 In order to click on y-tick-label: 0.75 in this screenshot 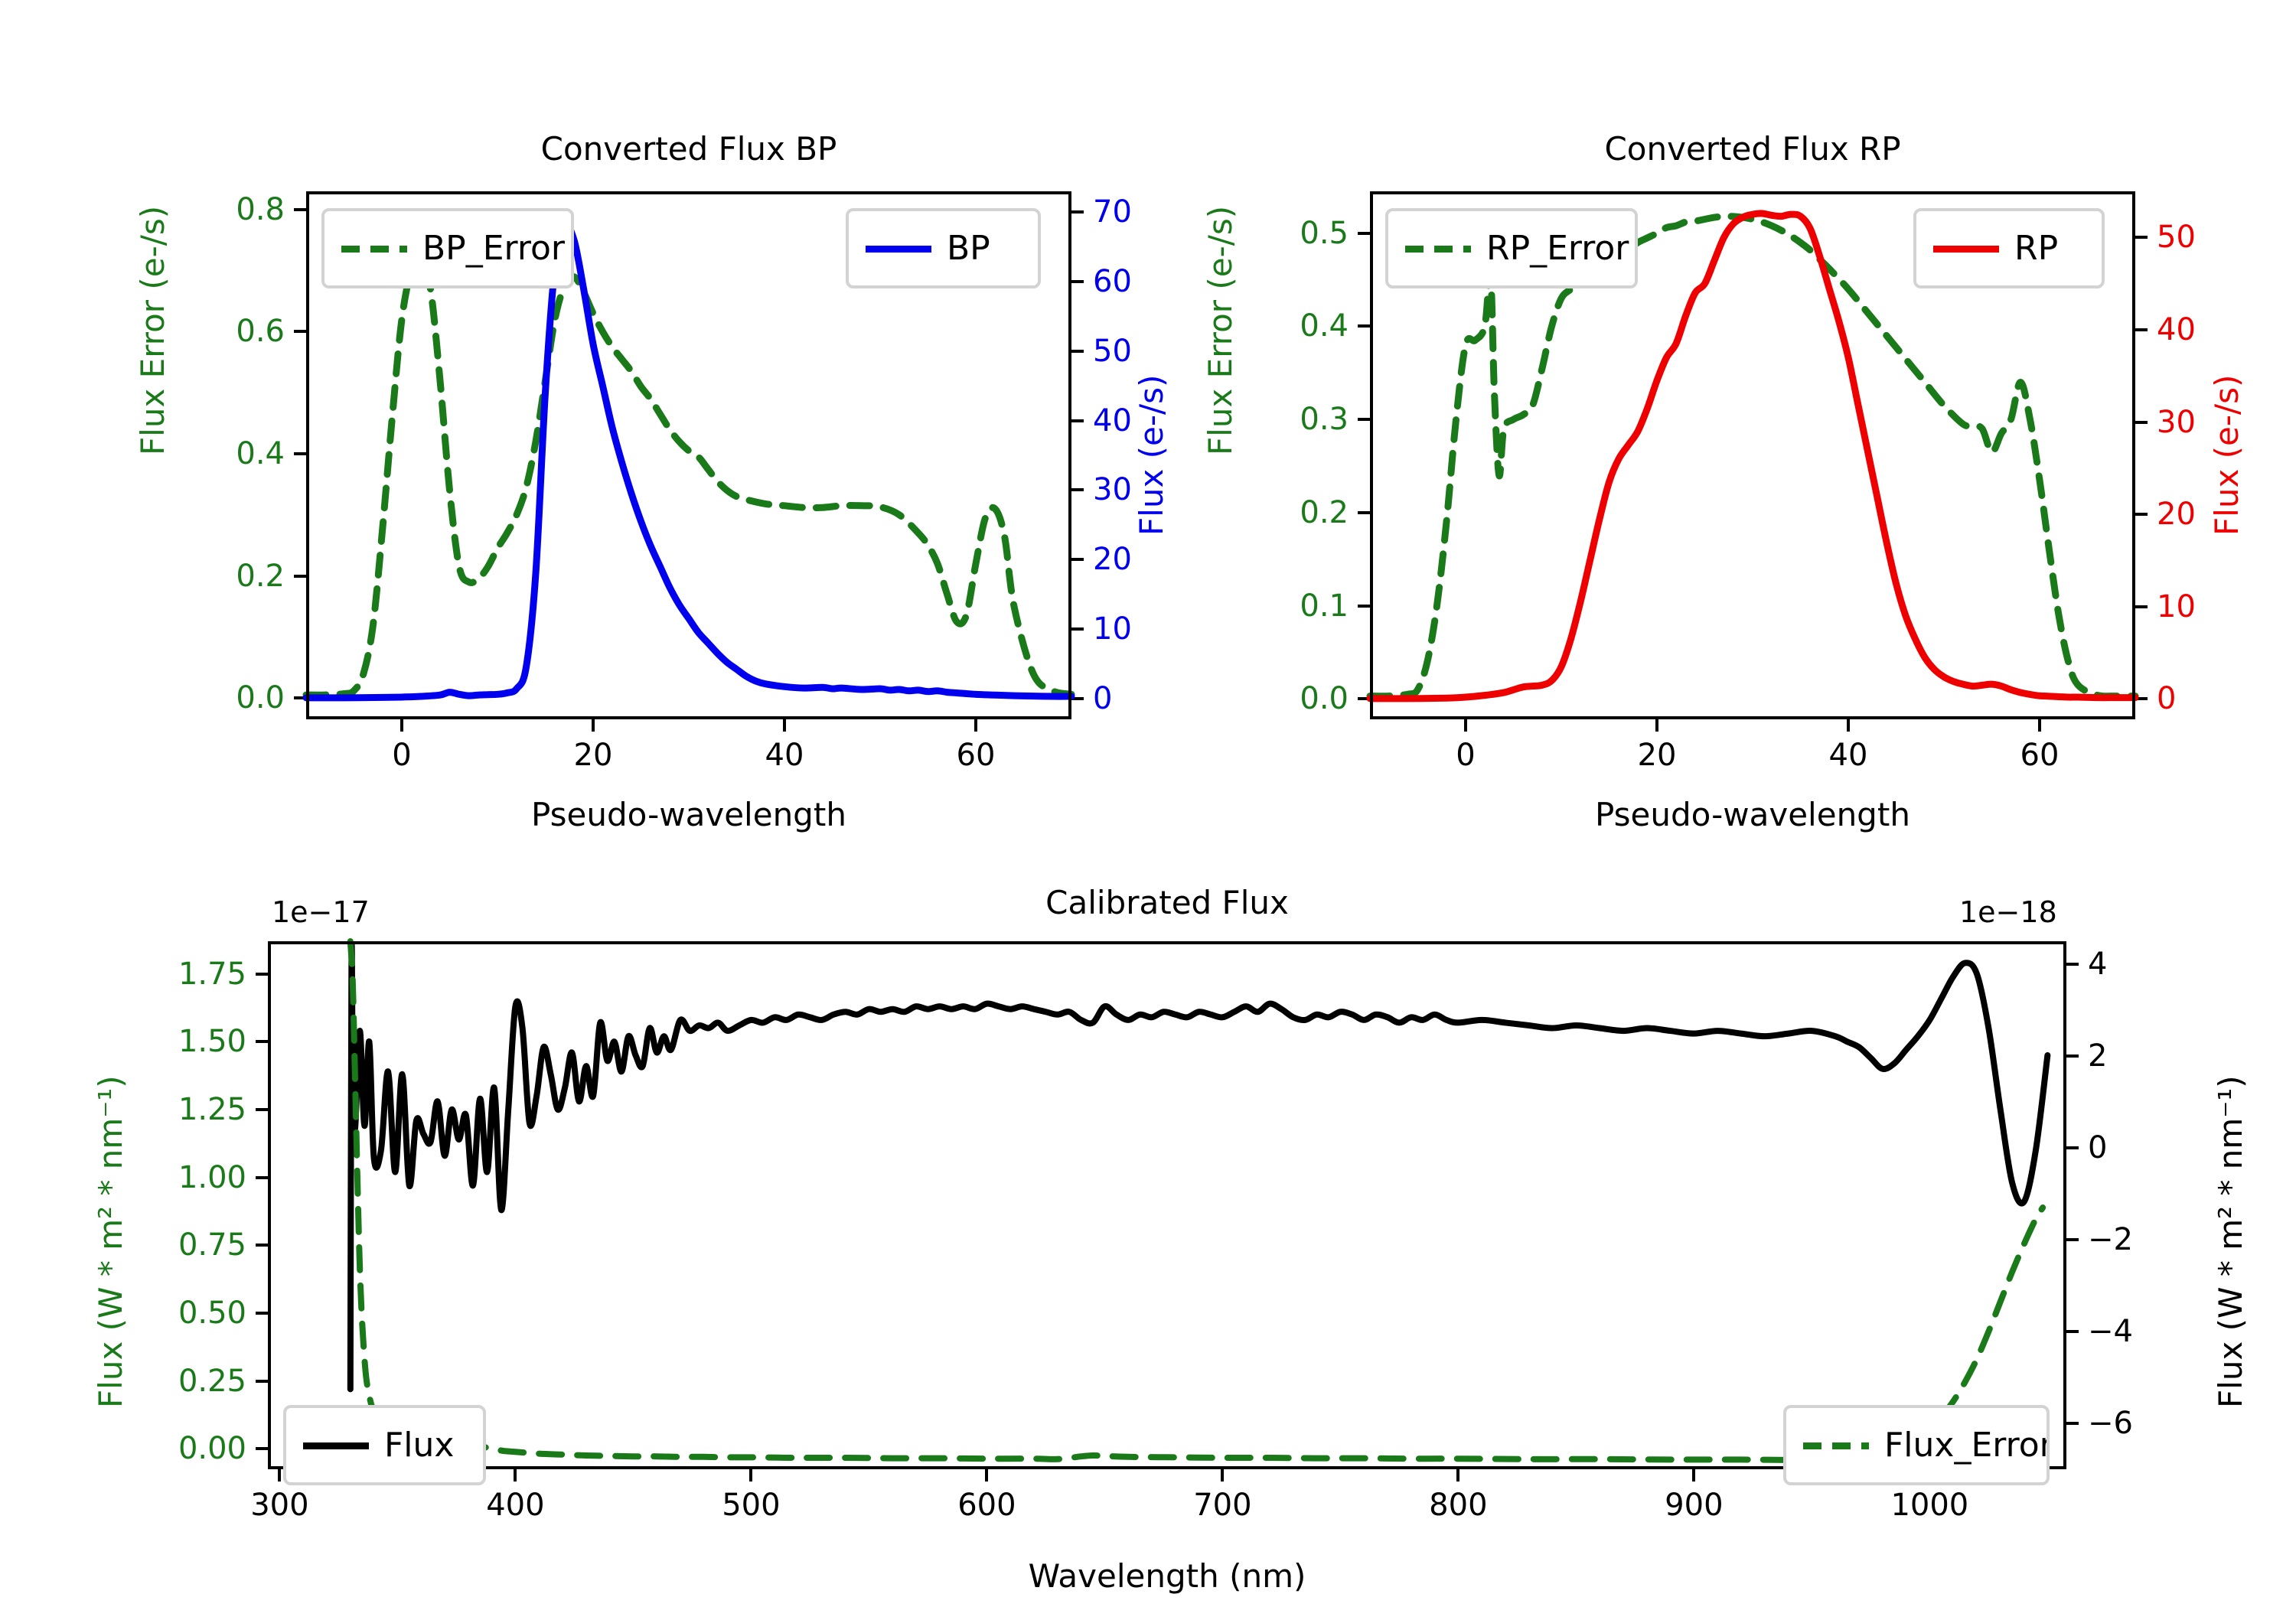, I will do `click(212, 1245)`.